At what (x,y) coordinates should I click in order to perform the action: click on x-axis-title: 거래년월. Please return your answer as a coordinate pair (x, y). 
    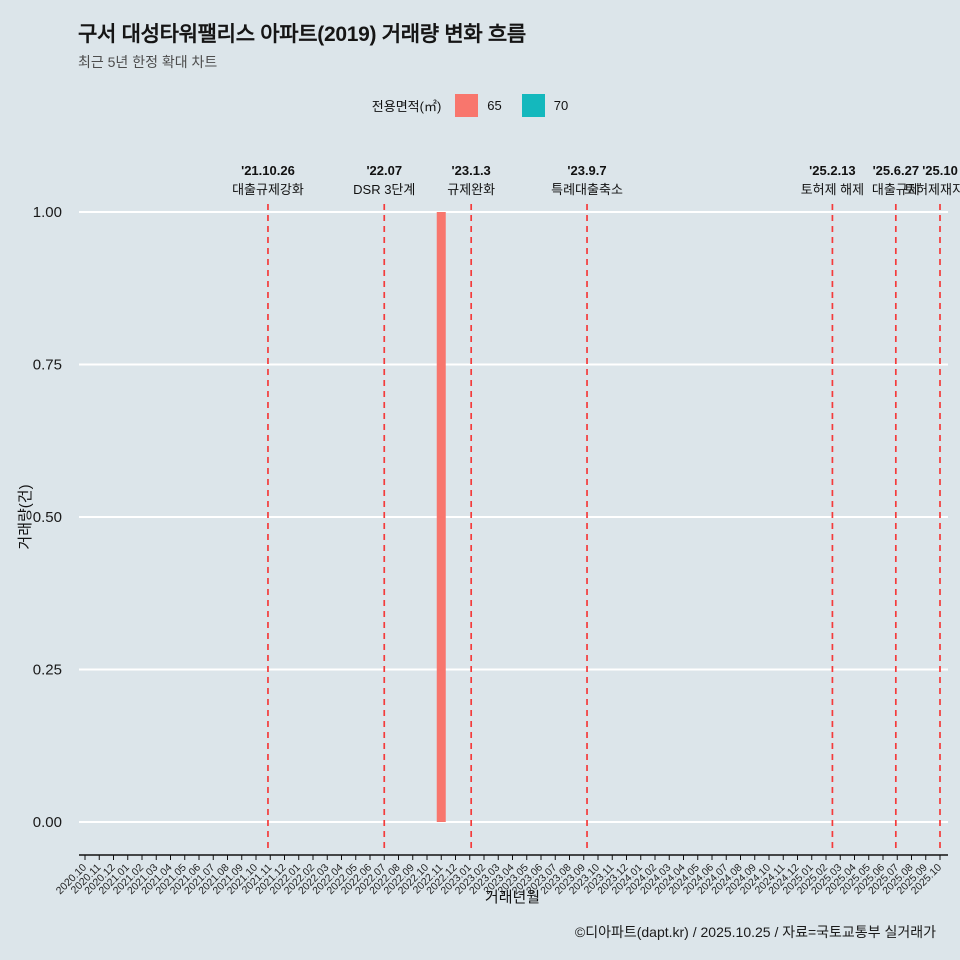
    Looking at the image, I should click on (512, 897).